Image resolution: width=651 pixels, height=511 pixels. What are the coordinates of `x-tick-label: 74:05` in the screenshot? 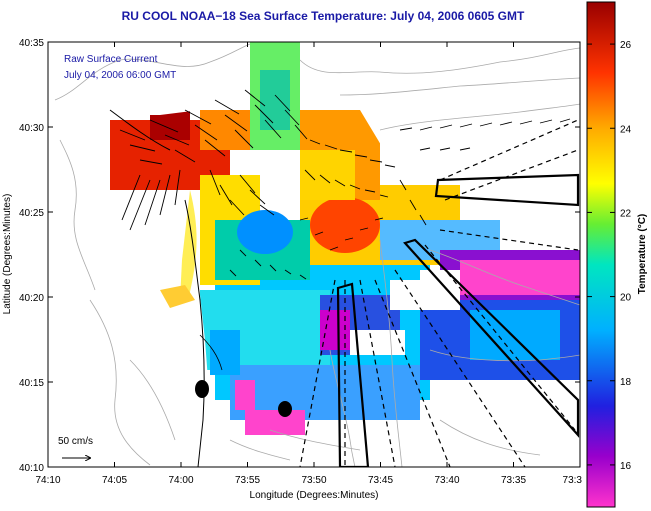 It's located at (114, 480).